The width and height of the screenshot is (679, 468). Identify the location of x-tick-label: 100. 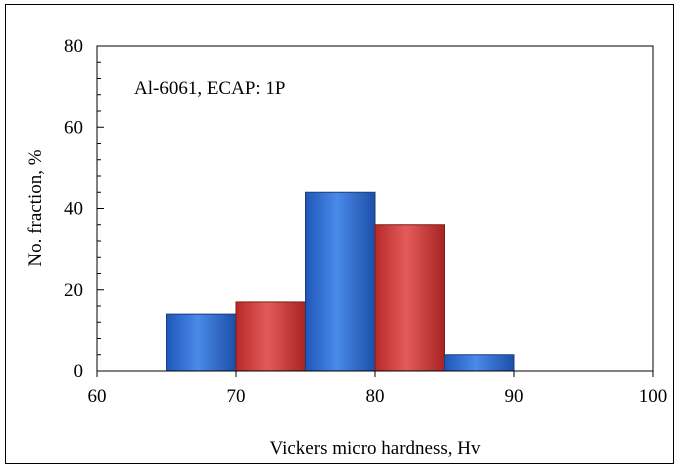
(653, 396).